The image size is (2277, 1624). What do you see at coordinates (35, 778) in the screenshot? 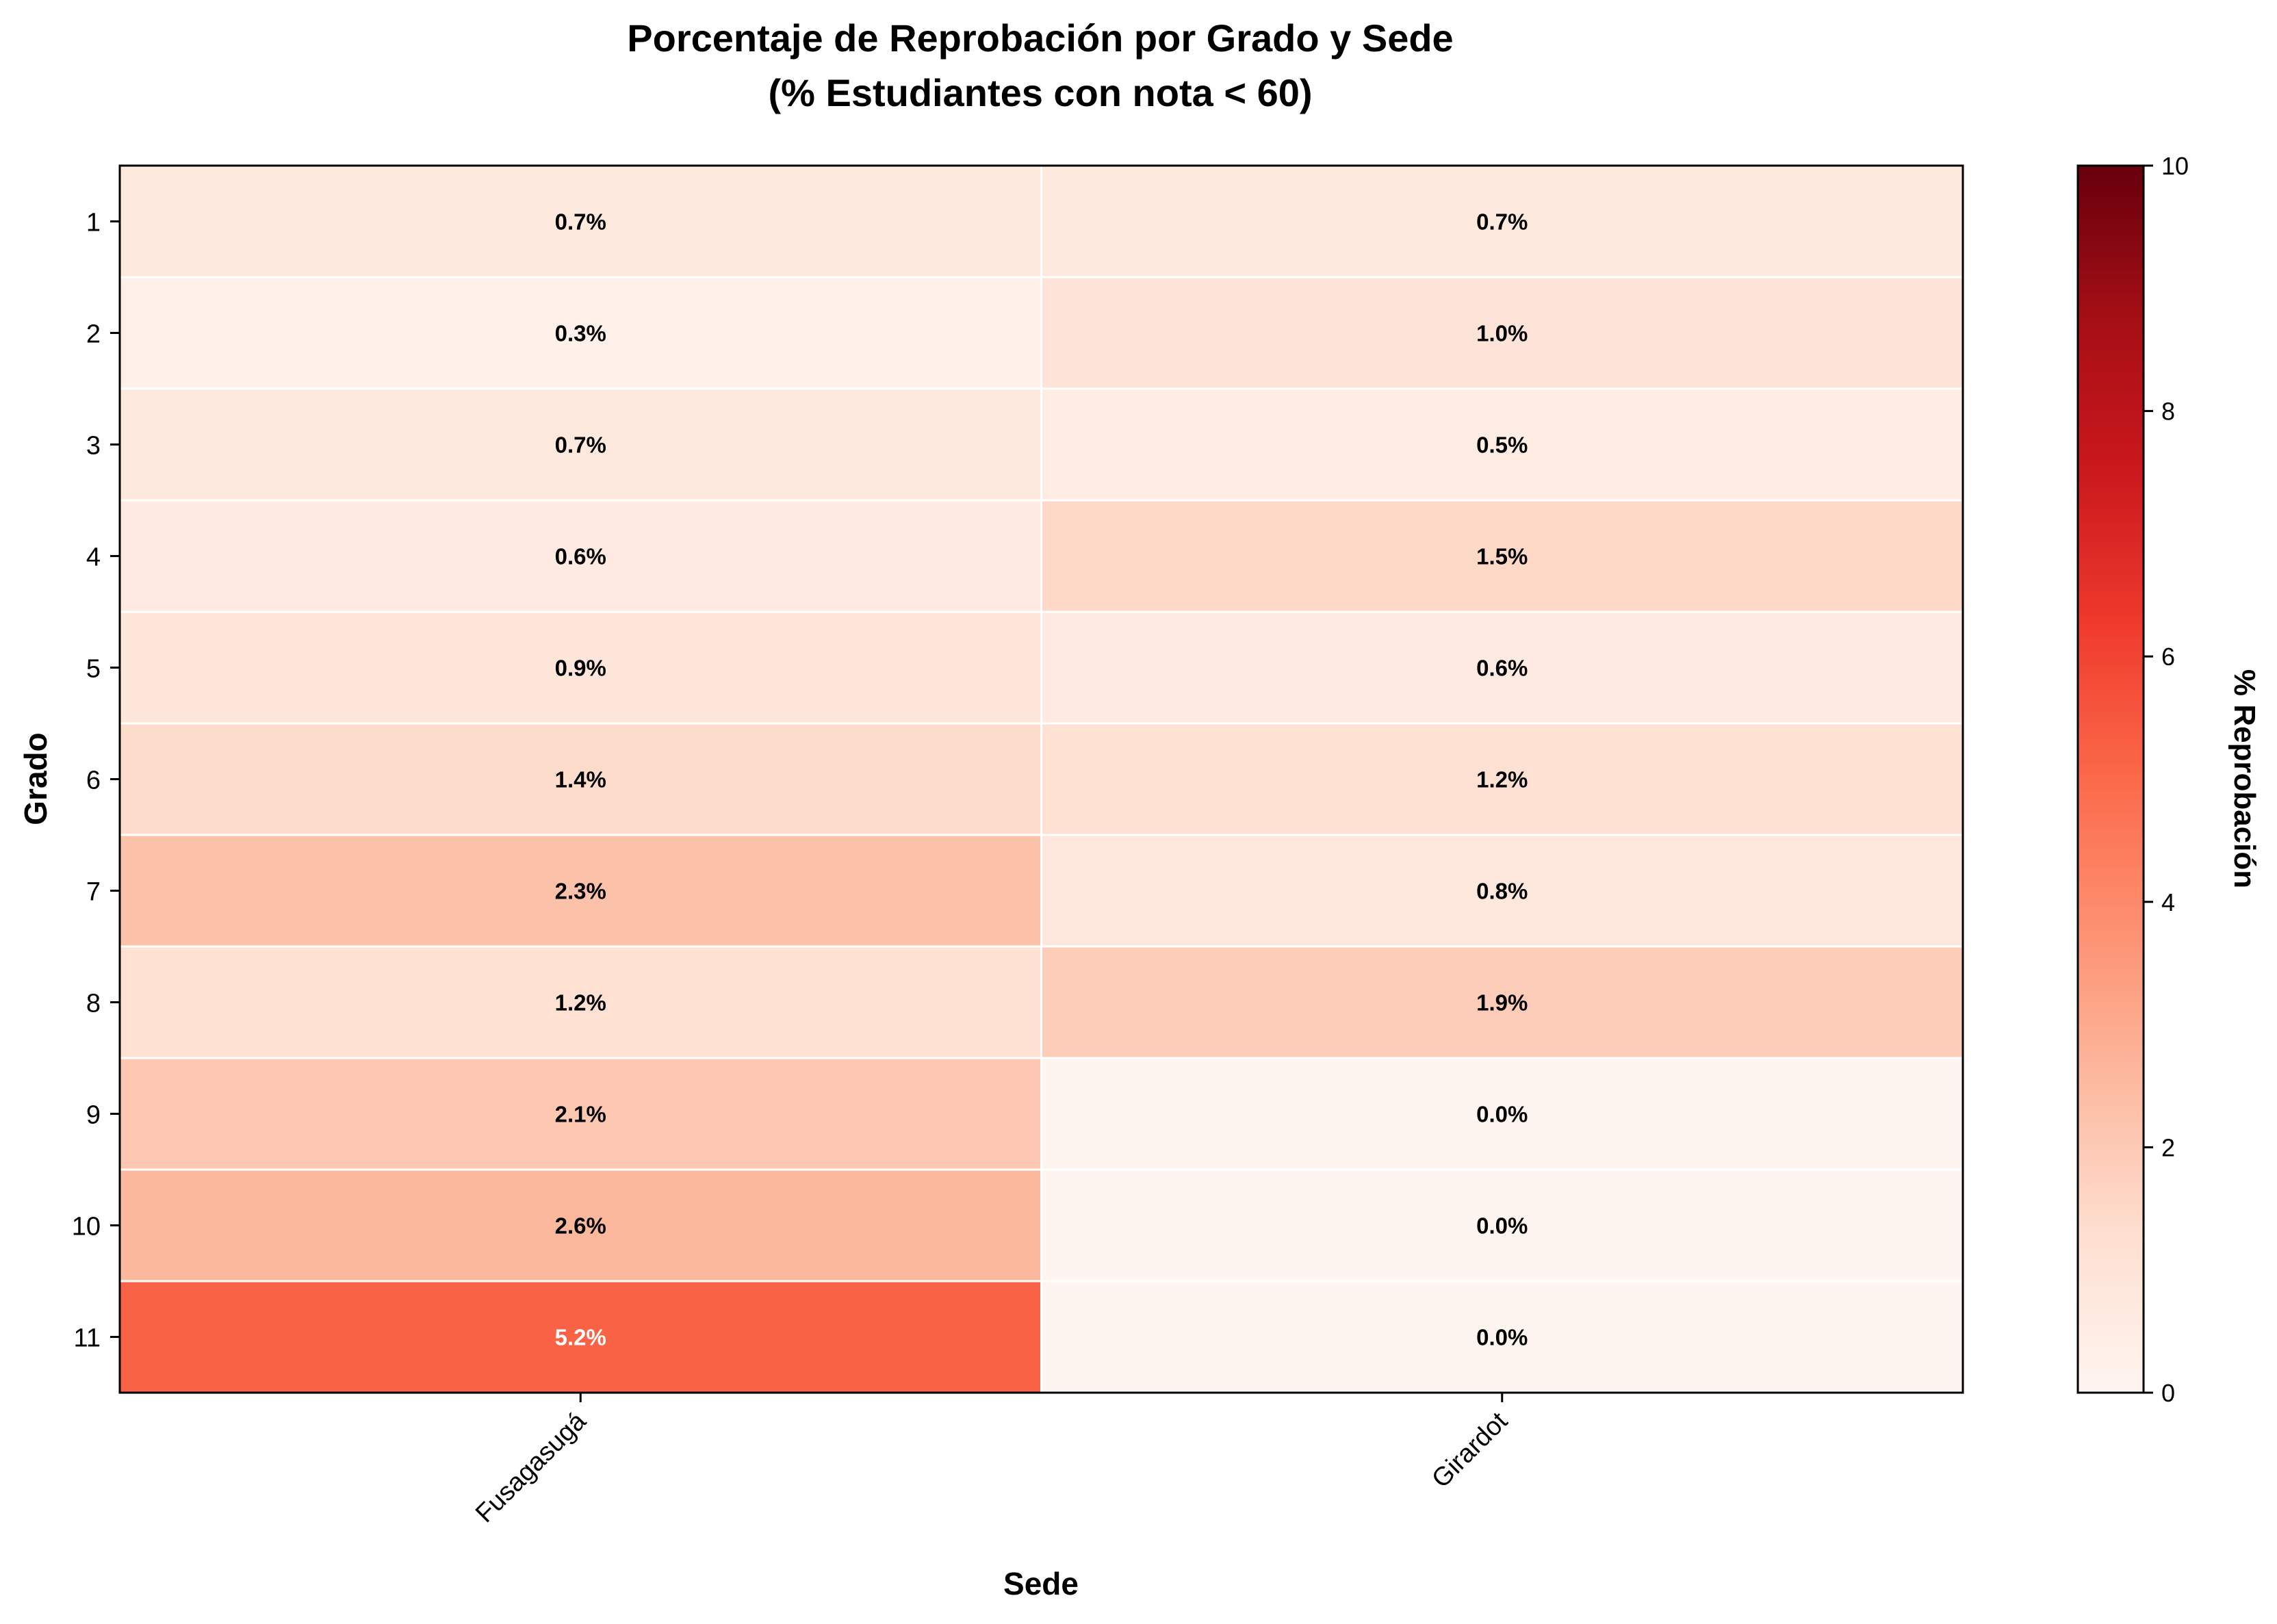
I see `y-axis-label: Grado` at bounding box center [35, 778].